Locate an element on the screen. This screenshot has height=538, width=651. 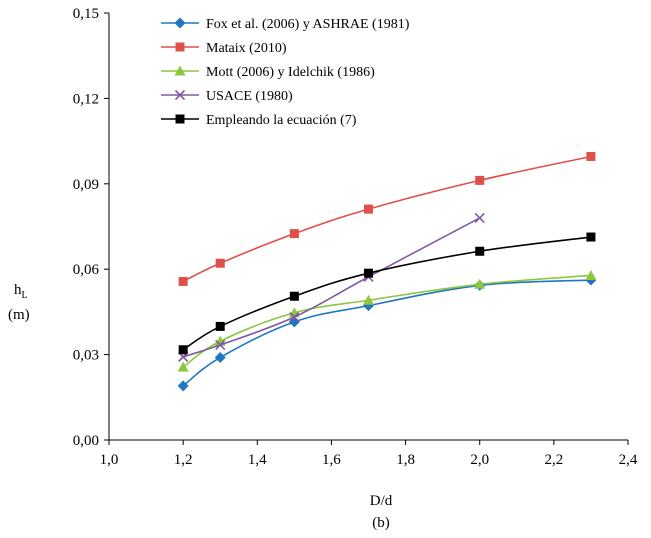
legend-item-1: Fox et al. (2006) y ASHRAE (1981) is located at coordinates (285, 24).